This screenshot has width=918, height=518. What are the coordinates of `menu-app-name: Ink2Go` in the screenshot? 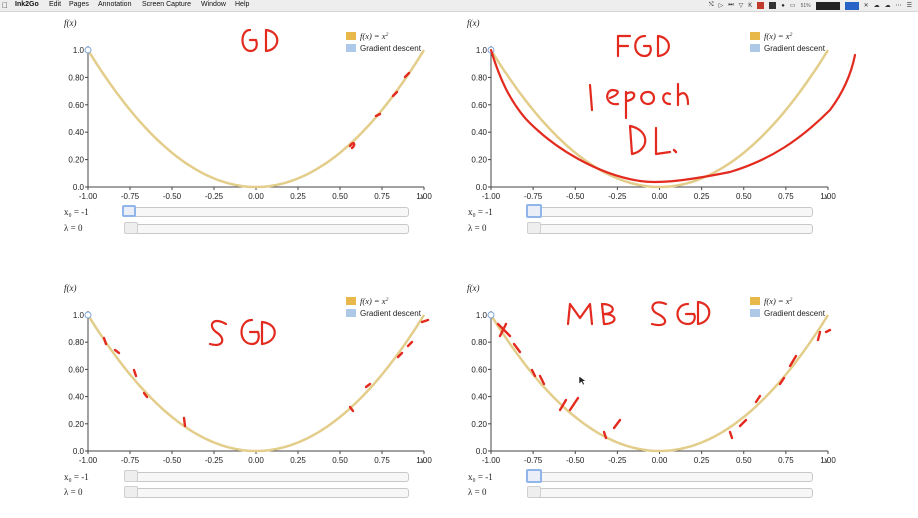 It's located at (27, 4).